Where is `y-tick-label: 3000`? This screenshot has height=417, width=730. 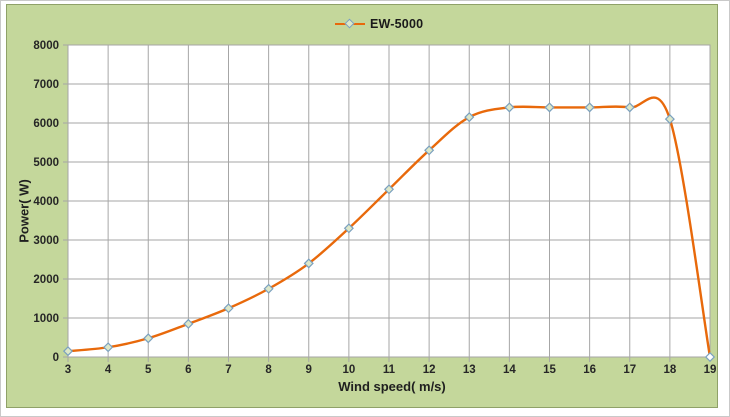
y-tick-label: 3000 is located at coordinates (46, 241).